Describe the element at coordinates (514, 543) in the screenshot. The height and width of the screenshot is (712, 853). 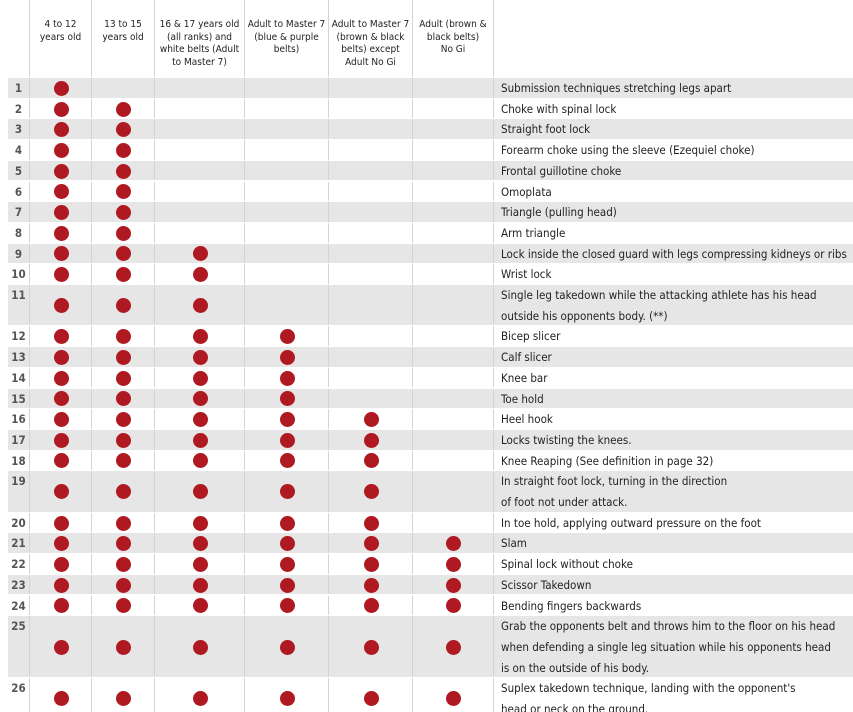
I see `description: Slam` at that location.